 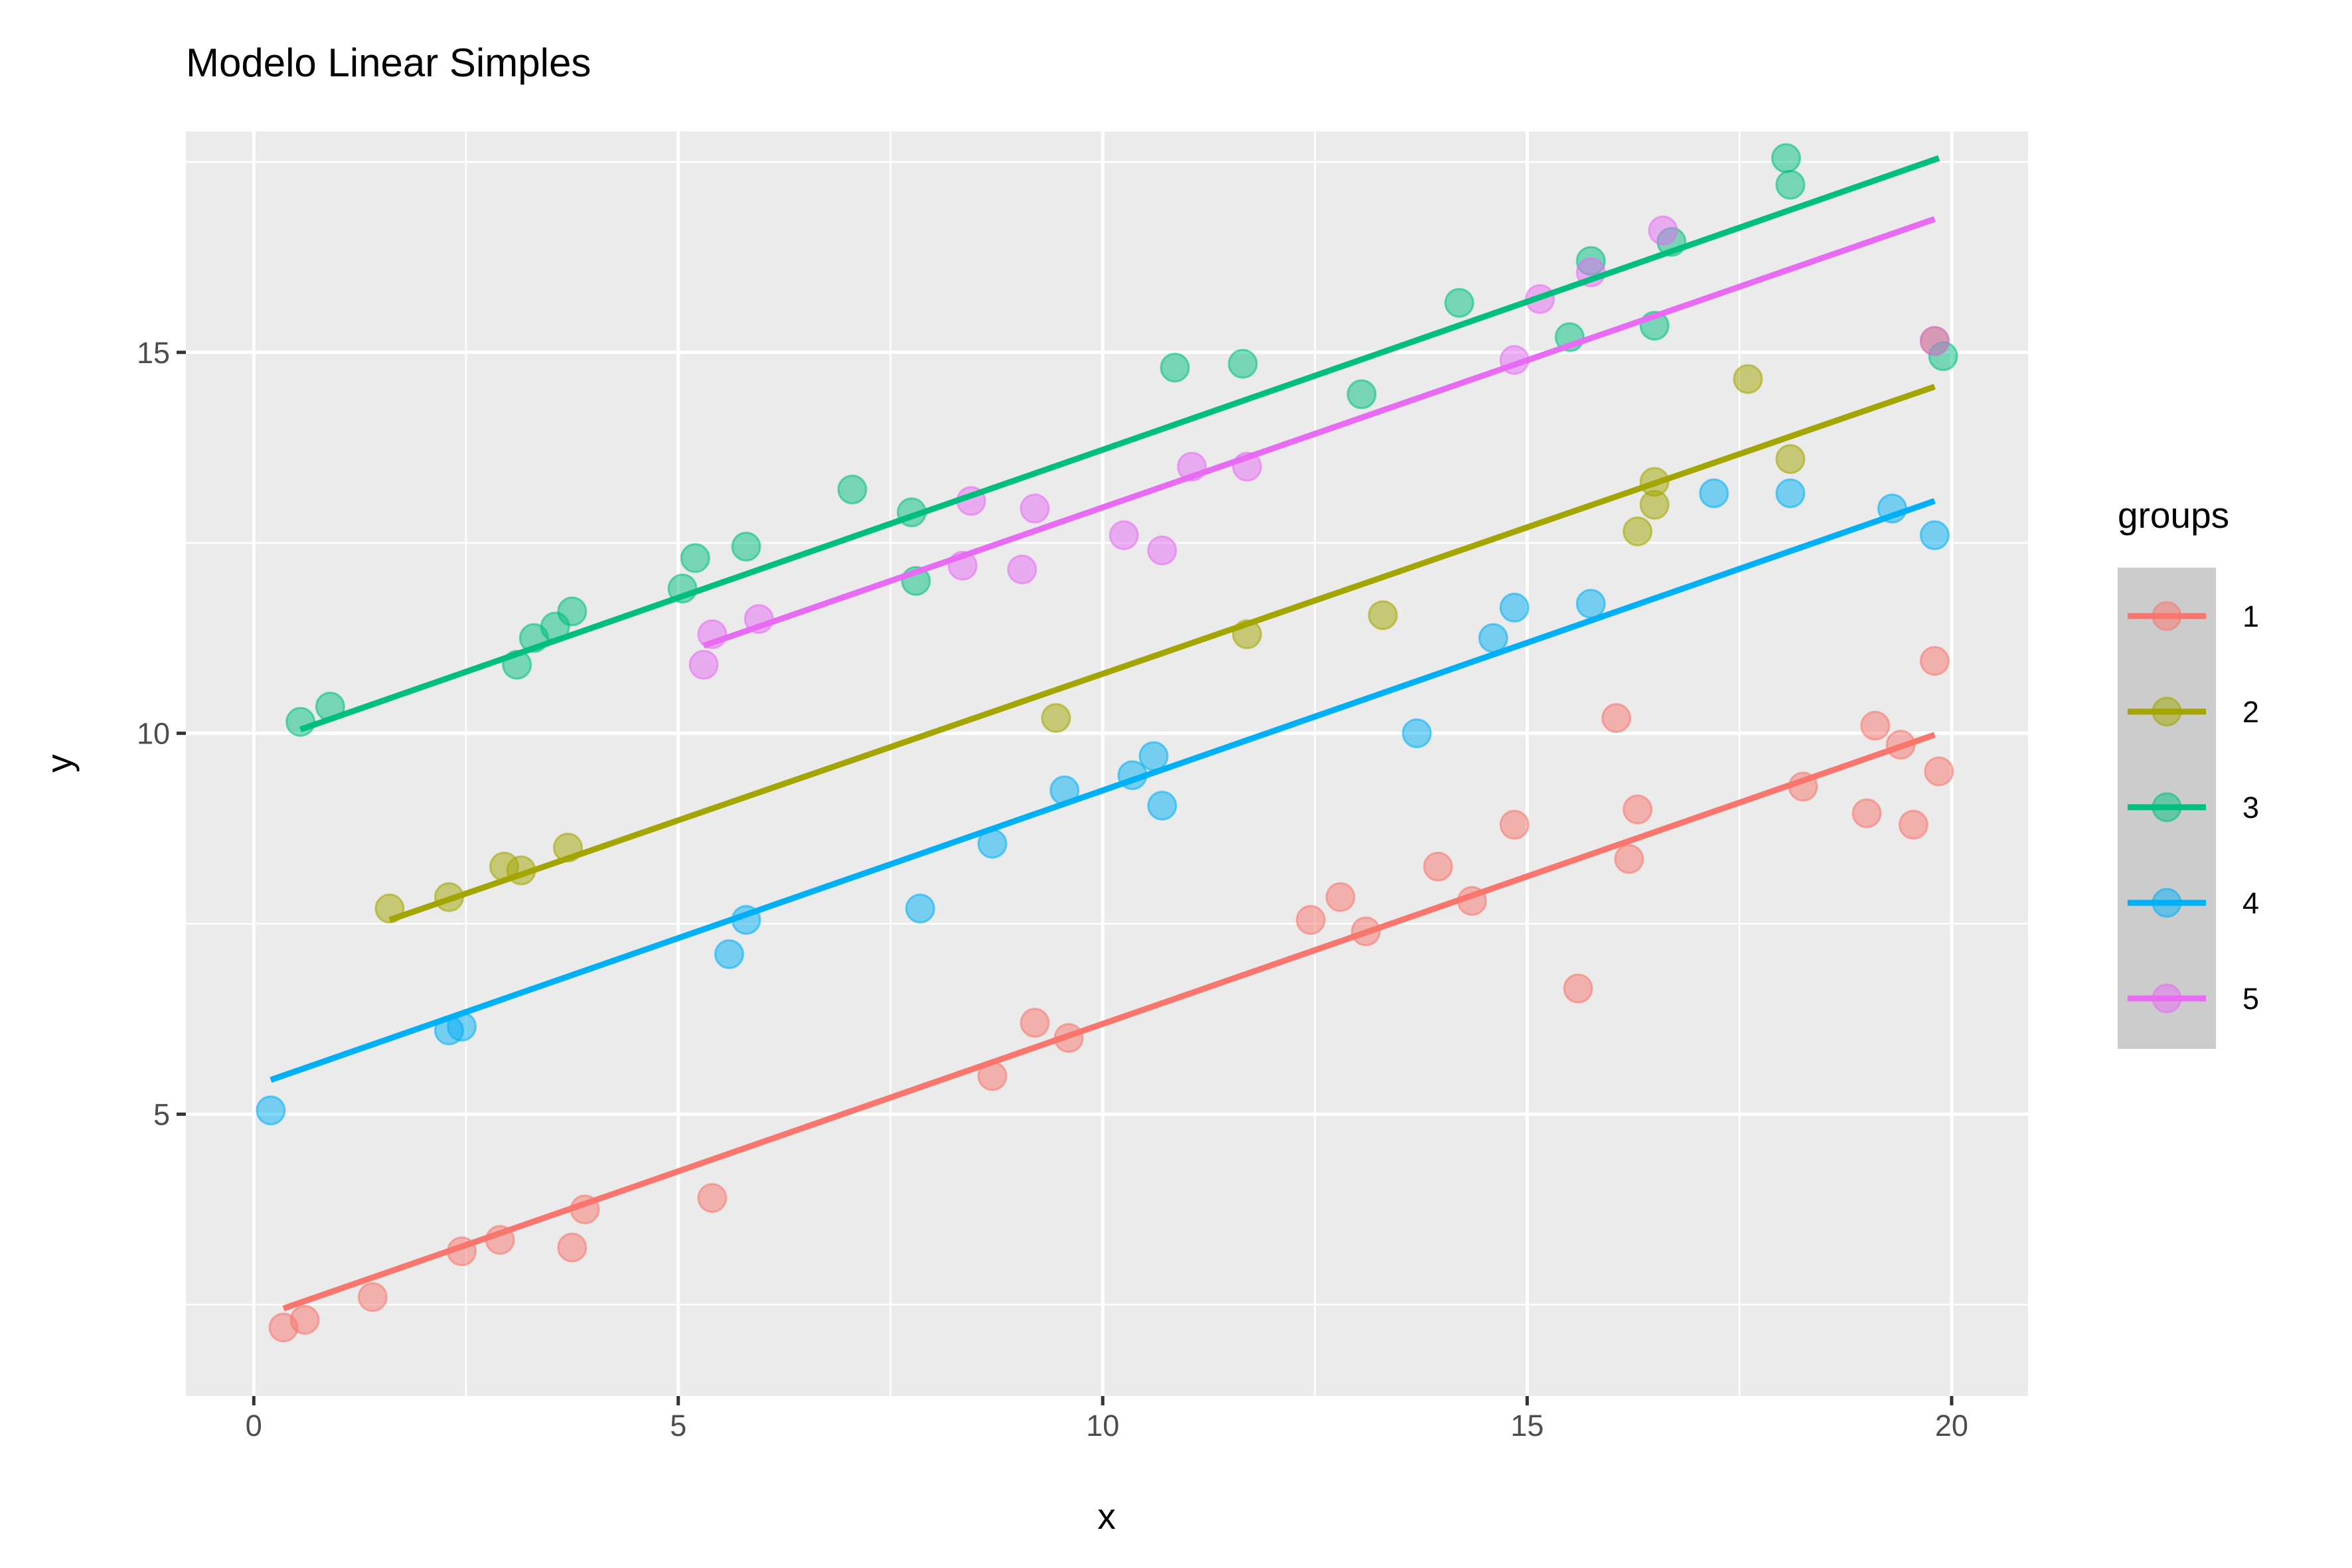 What do you see at coordinates (162, 1114) in the screenshot?
I see `y-tick-label: 5` at bounding box center [162, 1114].